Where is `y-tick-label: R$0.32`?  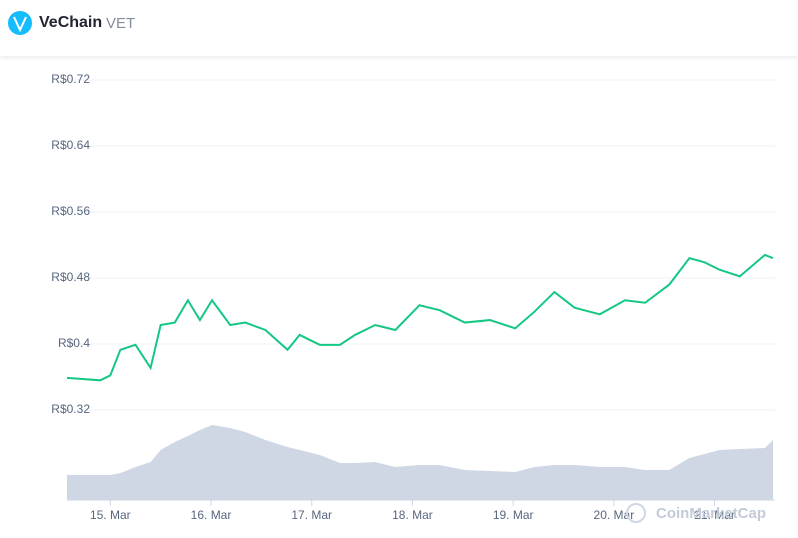
y-tick-label: R$0.32 is located at coordinates (70, 409).